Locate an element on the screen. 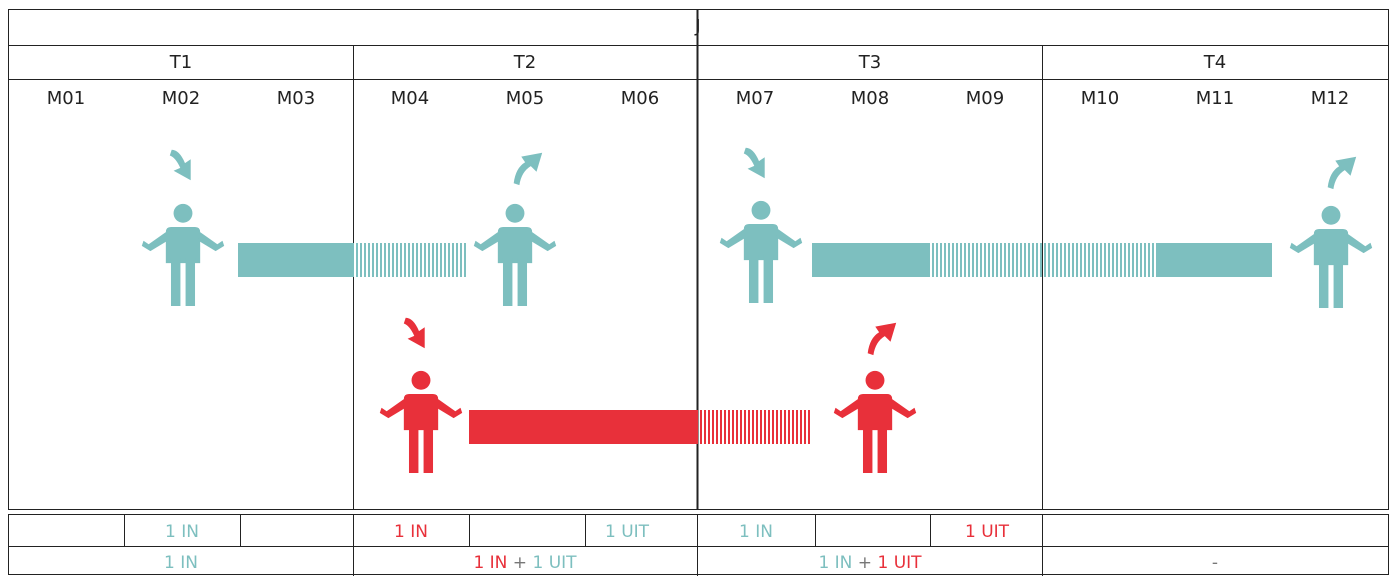  quarterly-summary-cell: - is located at coordinates (1215, 563).